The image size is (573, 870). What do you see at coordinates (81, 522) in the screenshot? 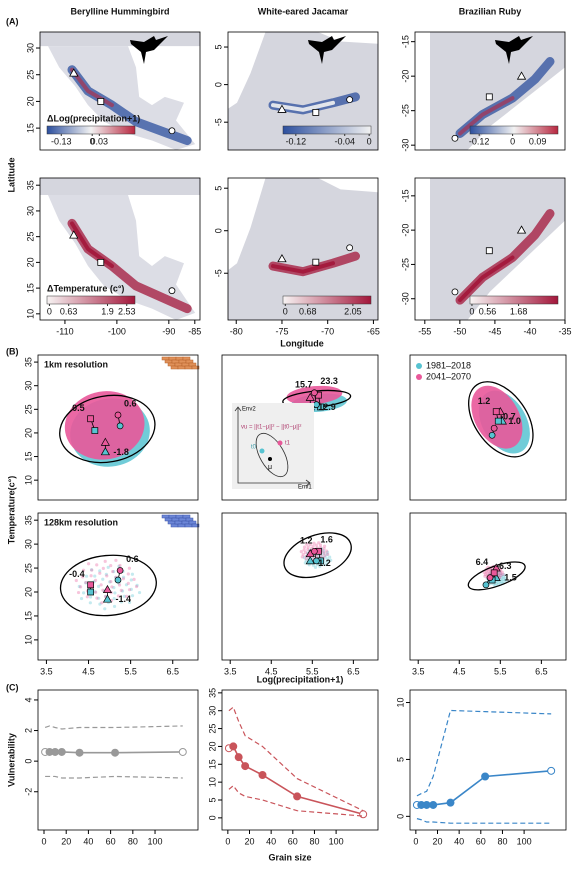
I see `subtitle: 128km resolution` at bounding box center [81, 522].